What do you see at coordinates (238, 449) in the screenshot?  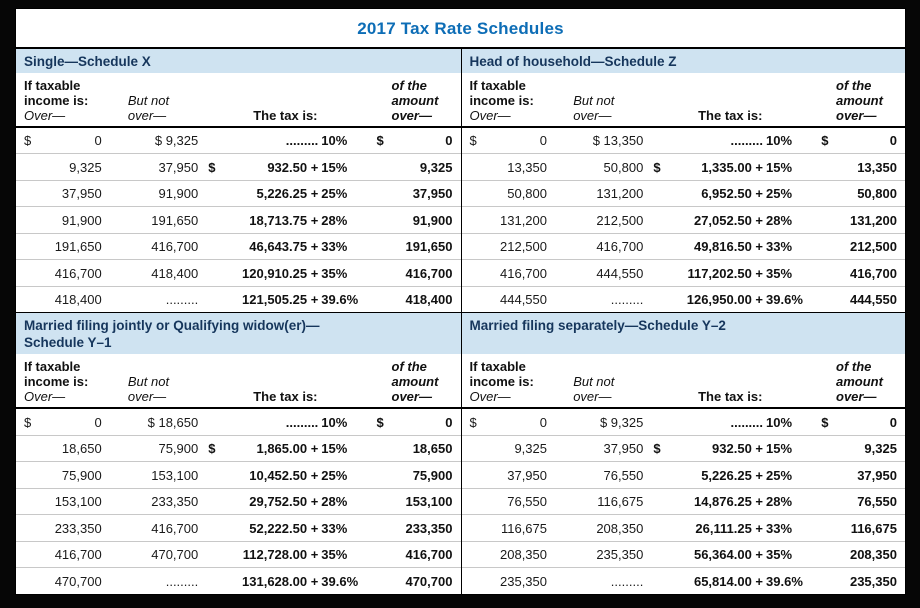 I see `tax-bracket-row: 18,650 75,900 $1,865.00 +15% 18,650` at bounding box center [238, 449].